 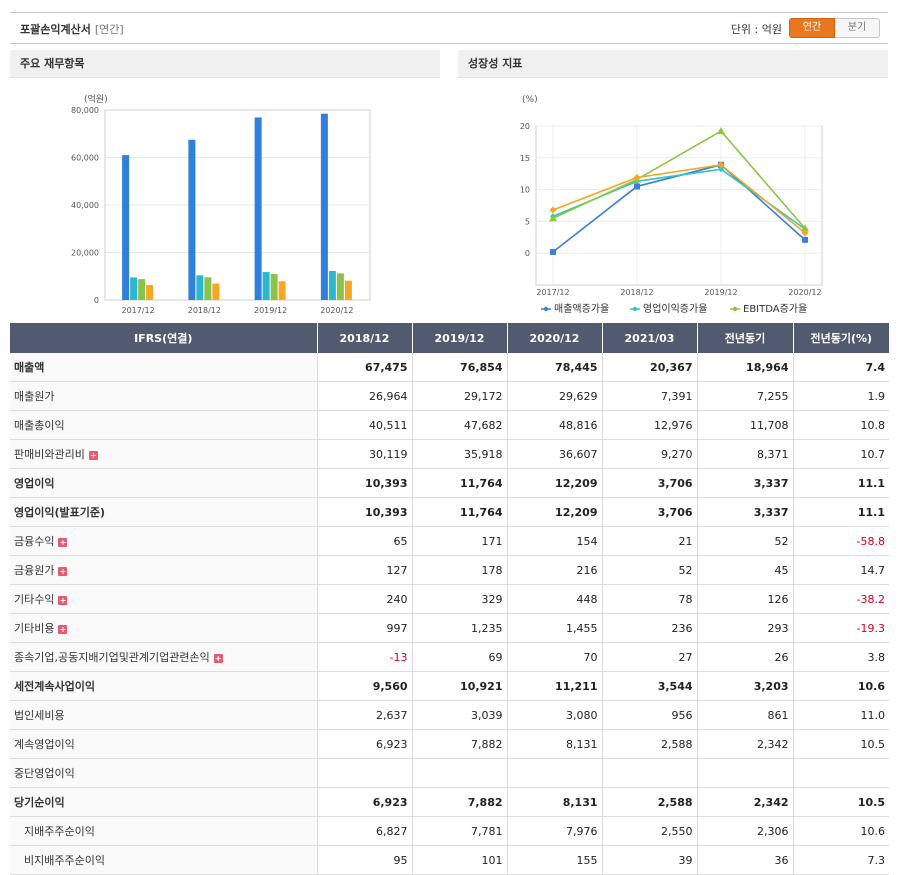 I want to click on table-cell: 7,391, so click(x=649, y=396).